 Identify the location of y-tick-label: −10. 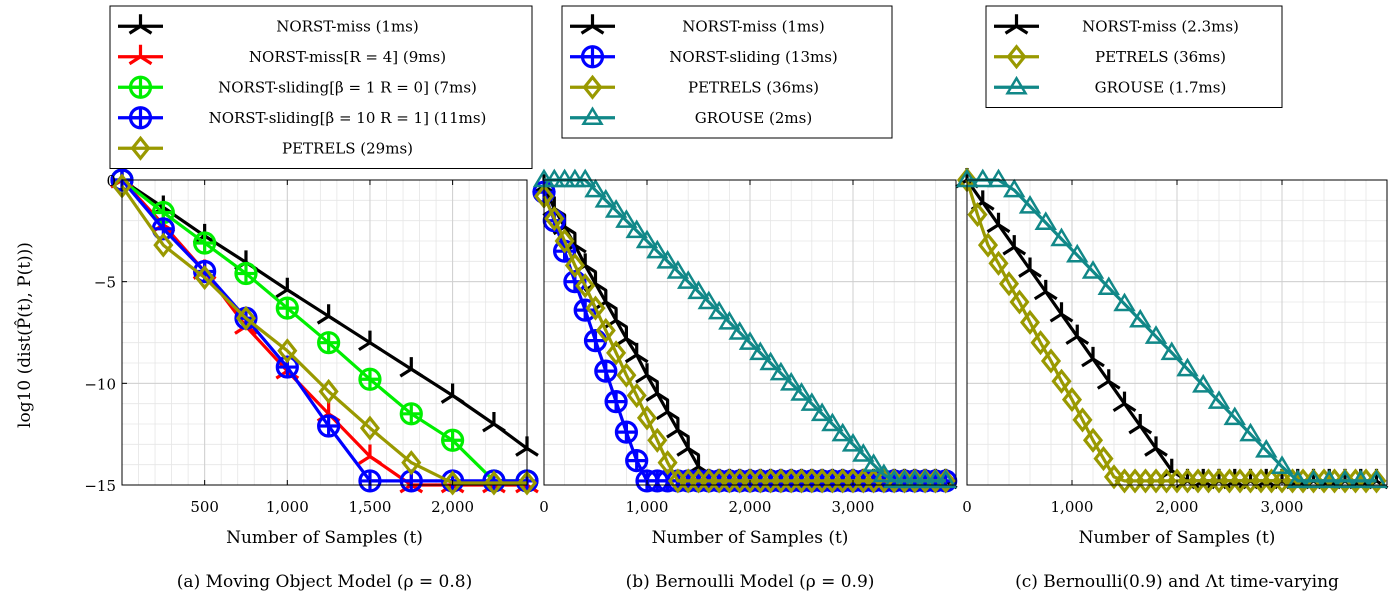
(100, 384).